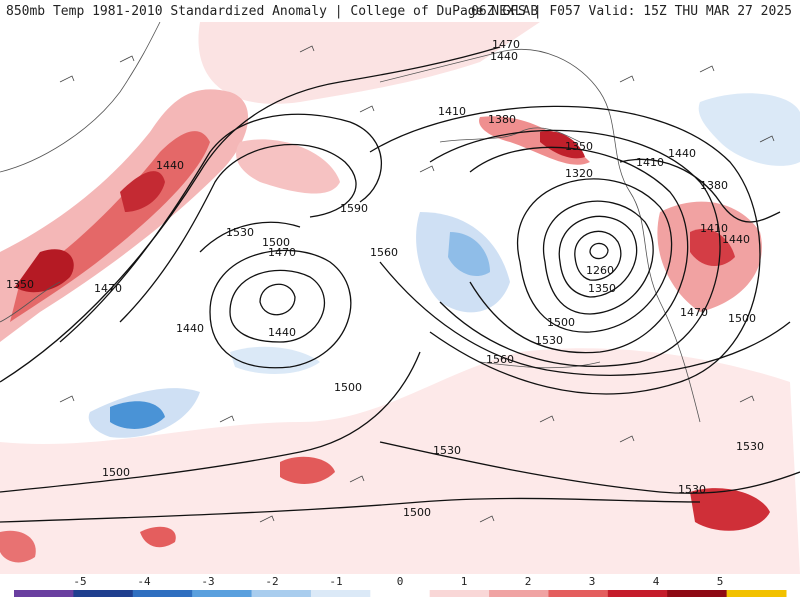 The height and width of the screenshot is (604, 800). Describe the element at coordinates (272, 581) in the screenshot. I see `color-legend-tick: -2` at that location.